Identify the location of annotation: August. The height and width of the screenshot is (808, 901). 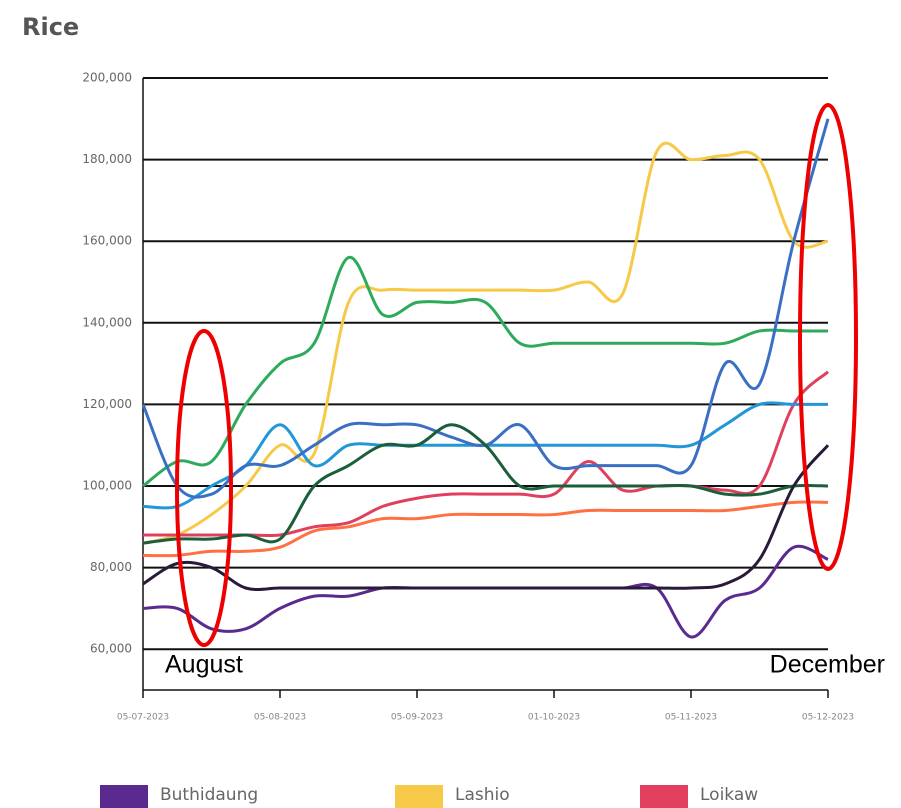
(204, 665).